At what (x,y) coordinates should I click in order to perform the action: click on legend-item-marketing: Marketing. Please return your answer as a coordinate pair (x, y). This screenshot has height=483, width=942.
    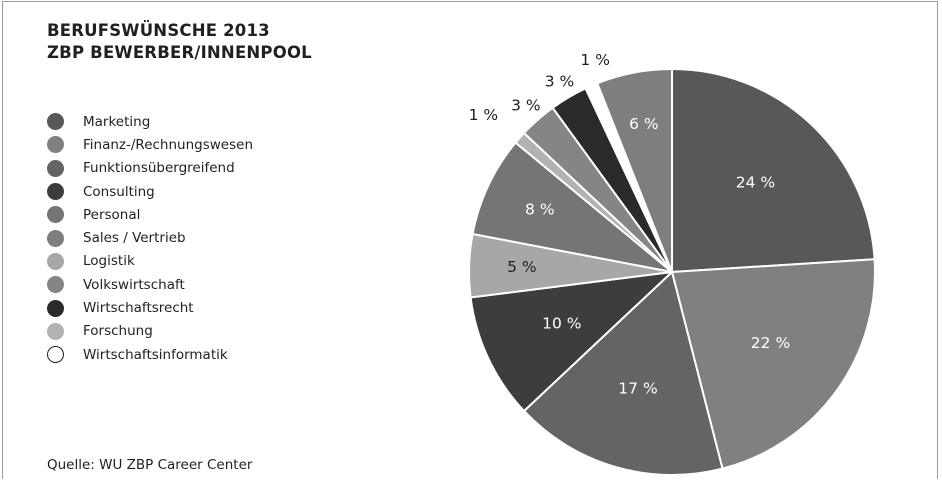
    Looking at the image, I should click on (150, 121).